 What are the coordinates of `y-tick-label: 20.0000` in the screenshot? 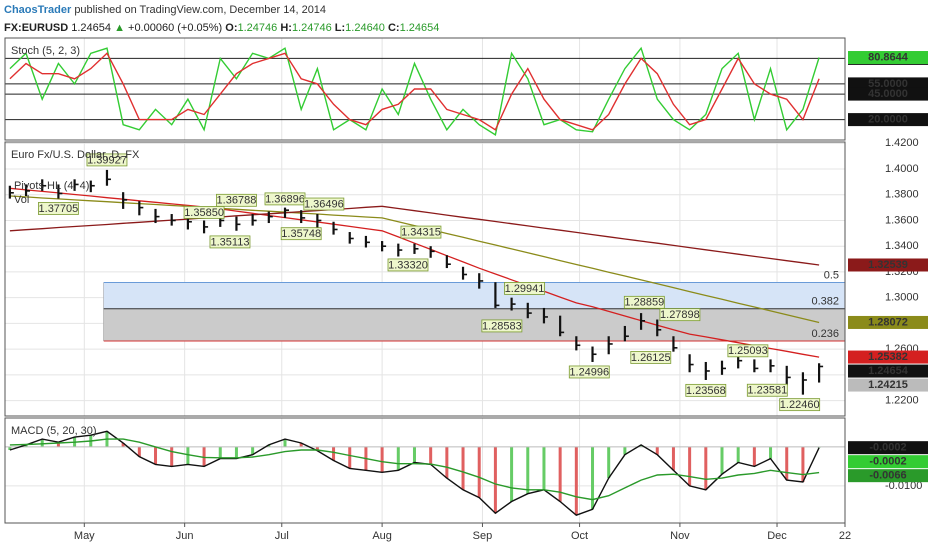 It's located at (888, 120).